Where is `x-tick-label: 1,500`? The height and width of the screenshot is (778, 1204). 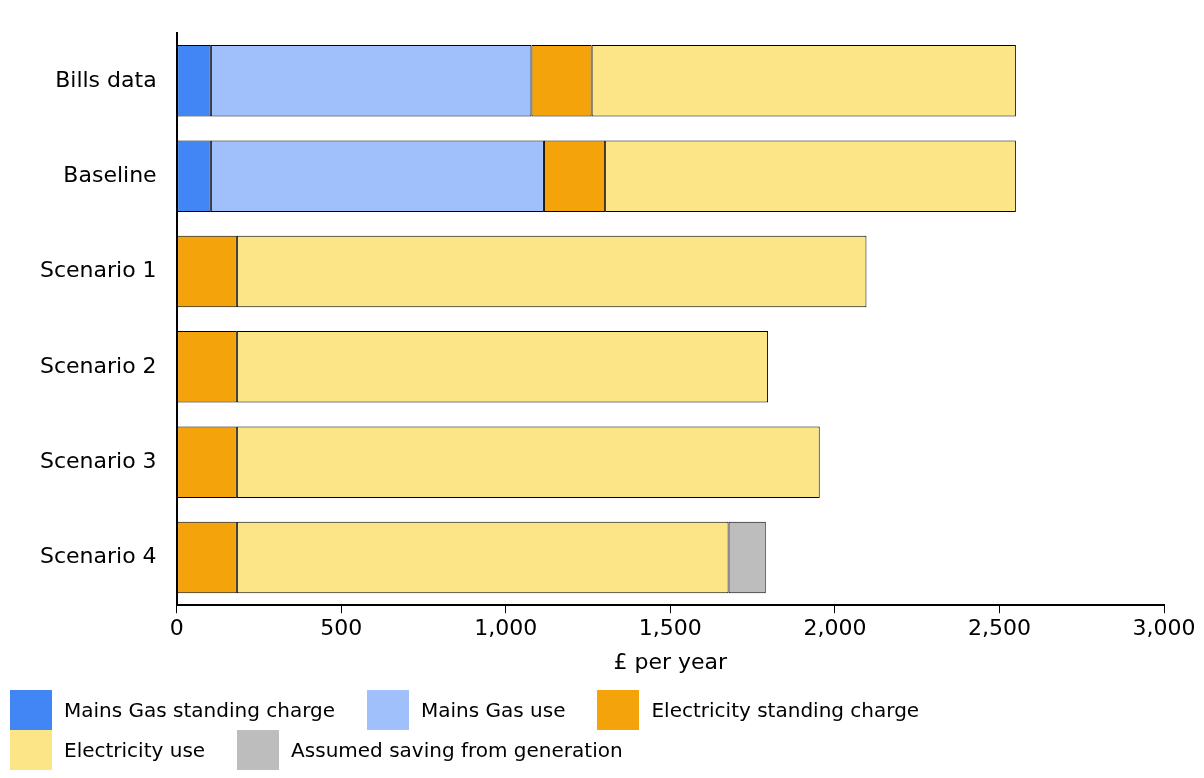 x-tick-label: 1,500 is located at coordinates (670, 628).